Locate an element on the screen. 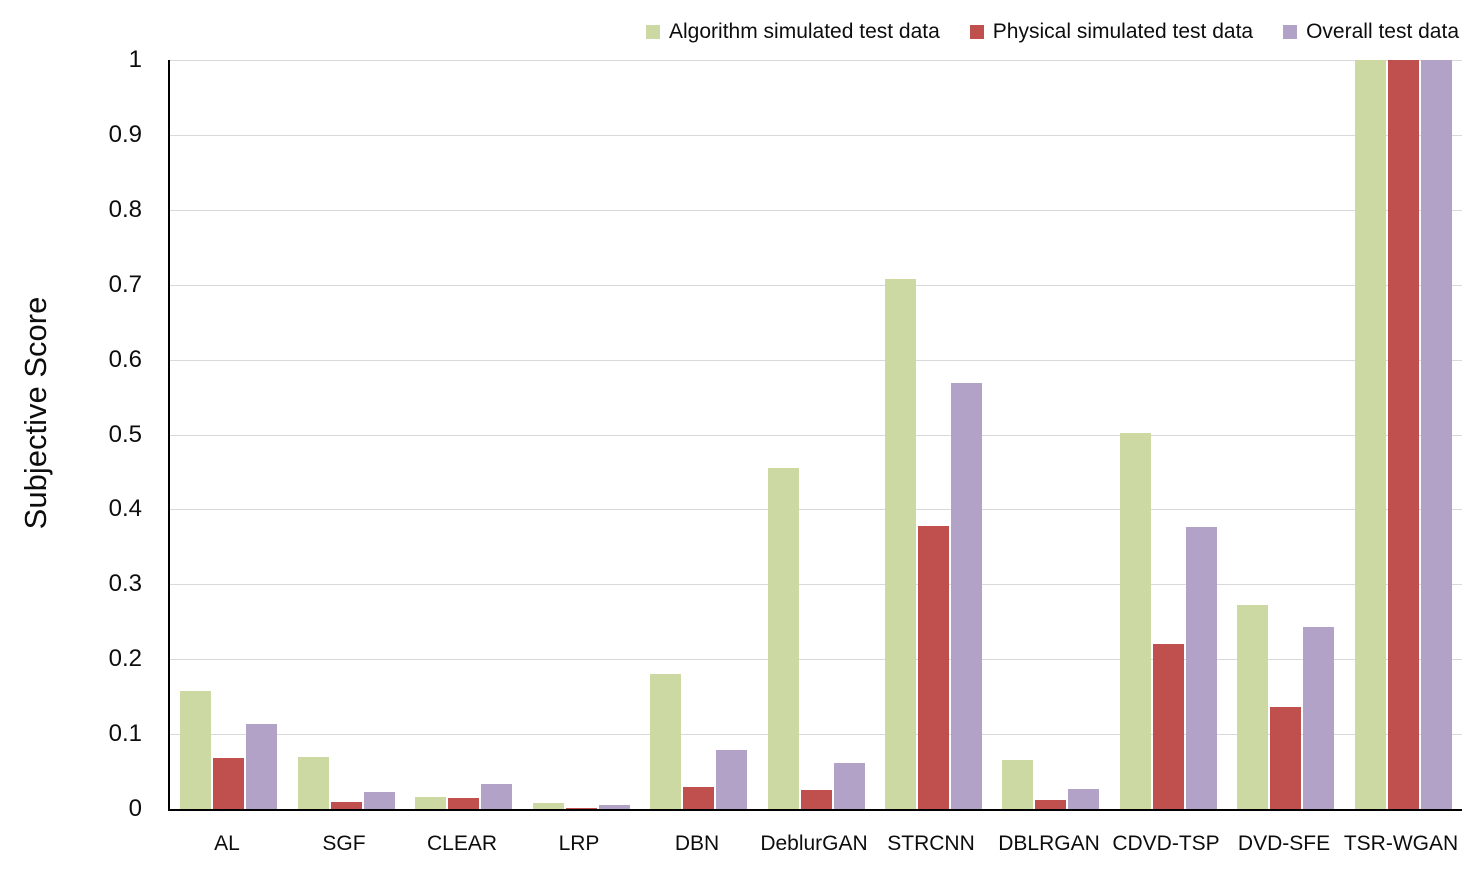 This screenshot has width=1477, height=873. legend-item: Physical simulated test data is located at coordinates (1111, 32).